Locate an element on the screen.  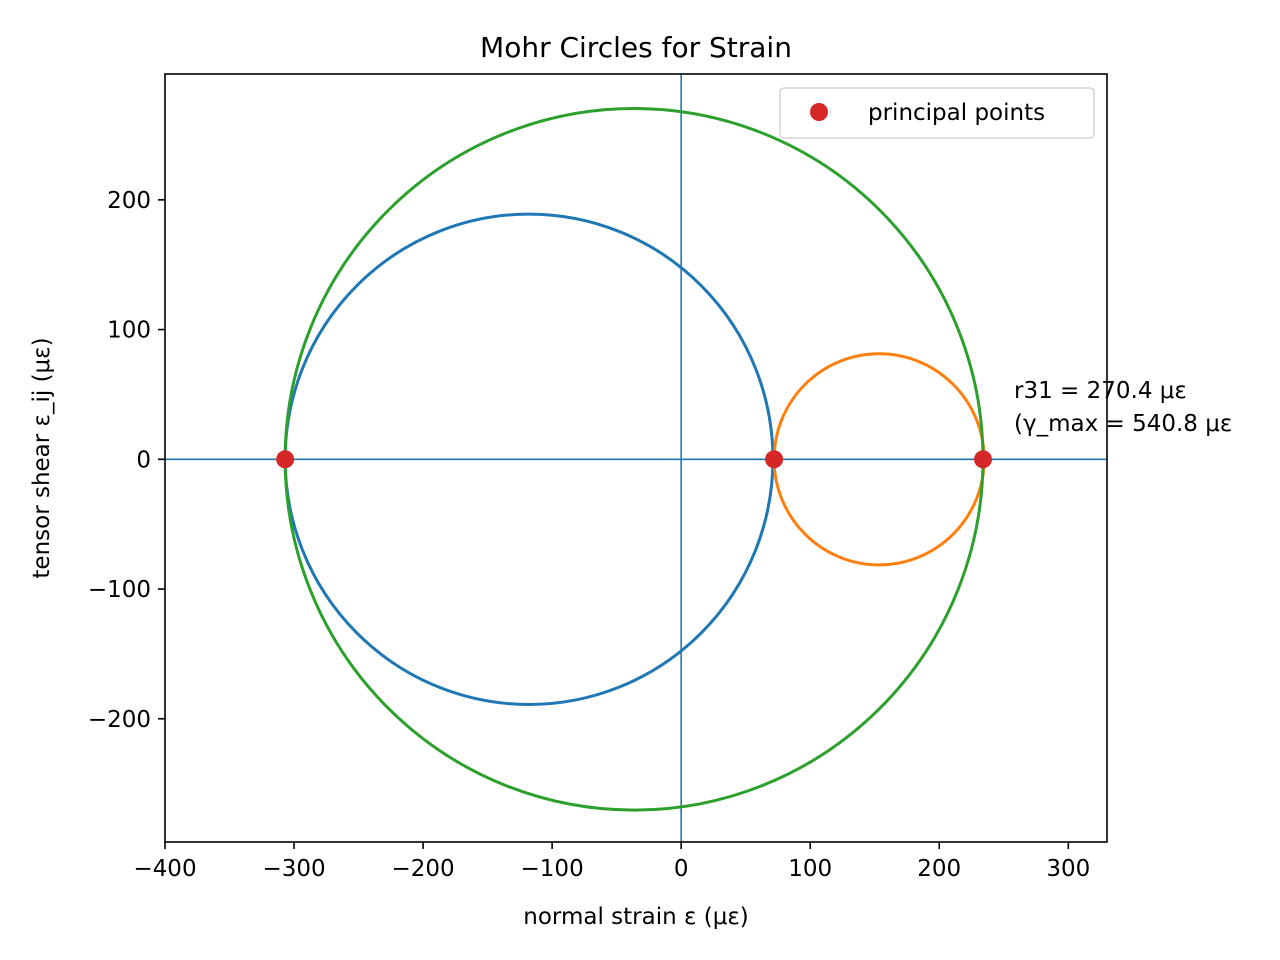
x-axis-ticks: −400 −300 −200 −100 0 100 200 300 is located at coordinates (611, 862).